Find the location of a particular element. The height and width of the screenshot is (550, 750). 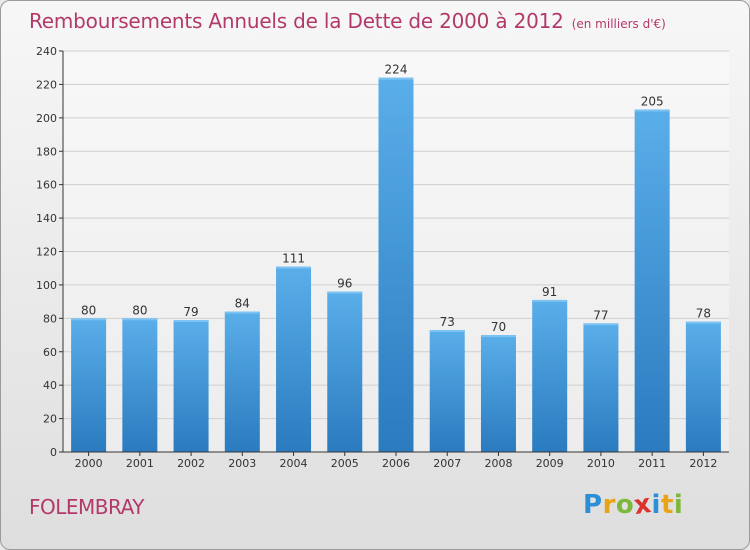

x-tick-label: 2003 is located at coordinates (242, 463).